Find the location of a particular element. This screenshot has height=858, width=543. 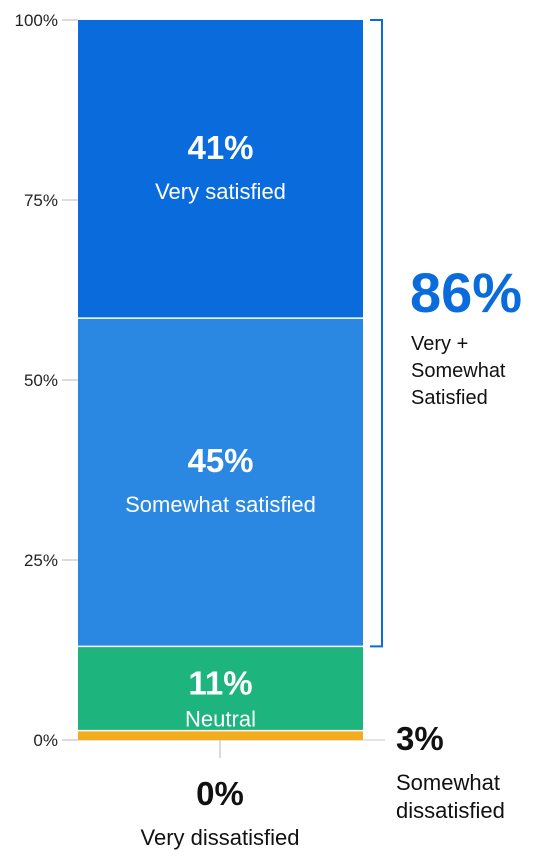

y-tick-label: 25% is located at coordinates (41, 560).